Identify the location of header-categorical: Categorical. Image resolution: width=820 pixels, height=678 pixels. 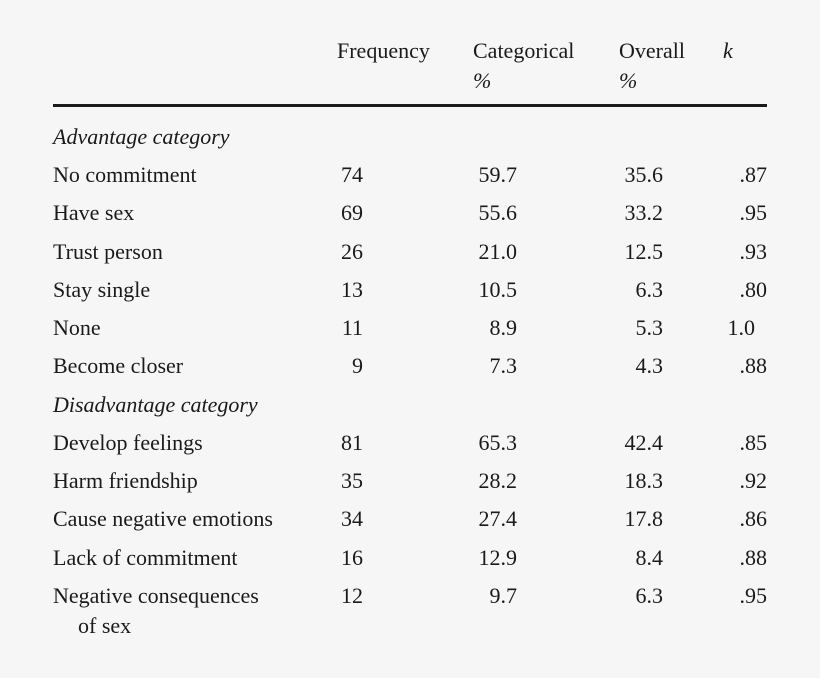
(524, 50).